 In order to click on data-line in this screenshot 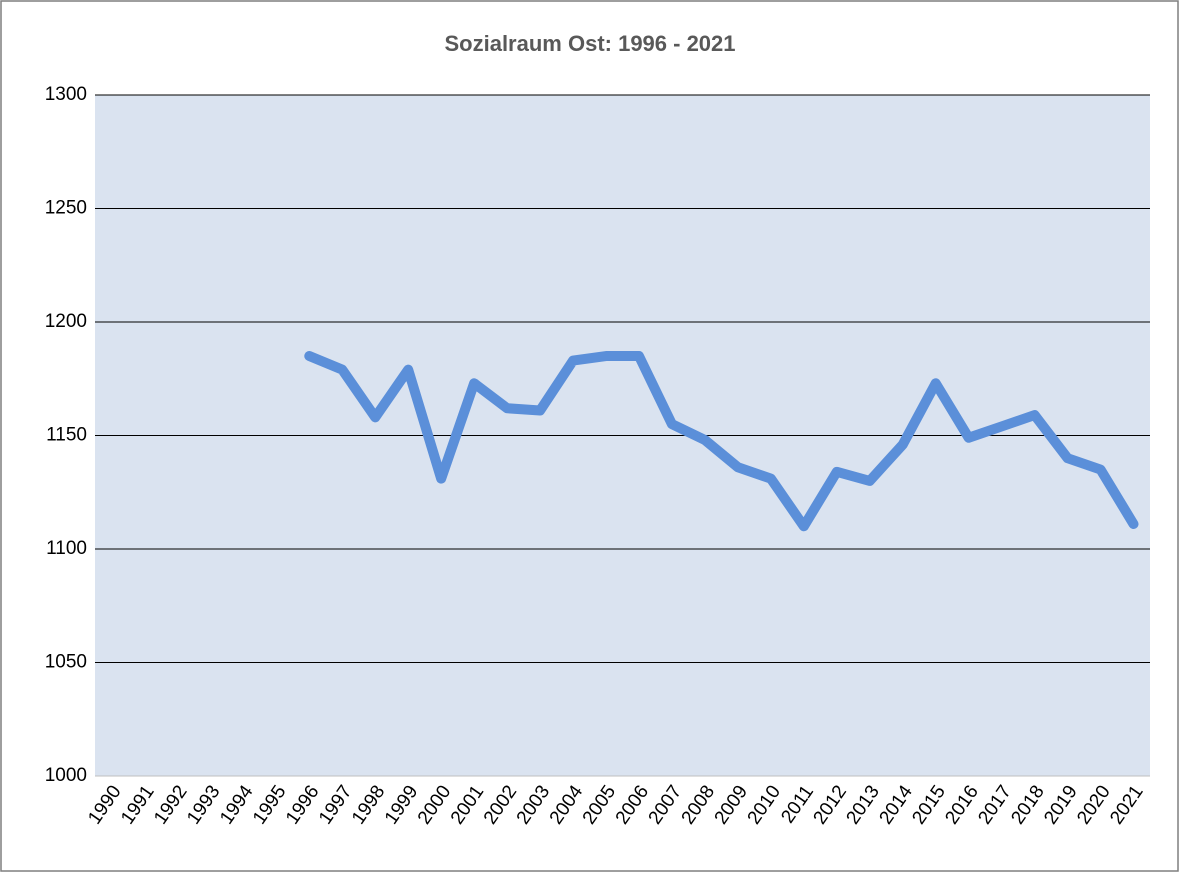, I will do `click(721, 441)`.